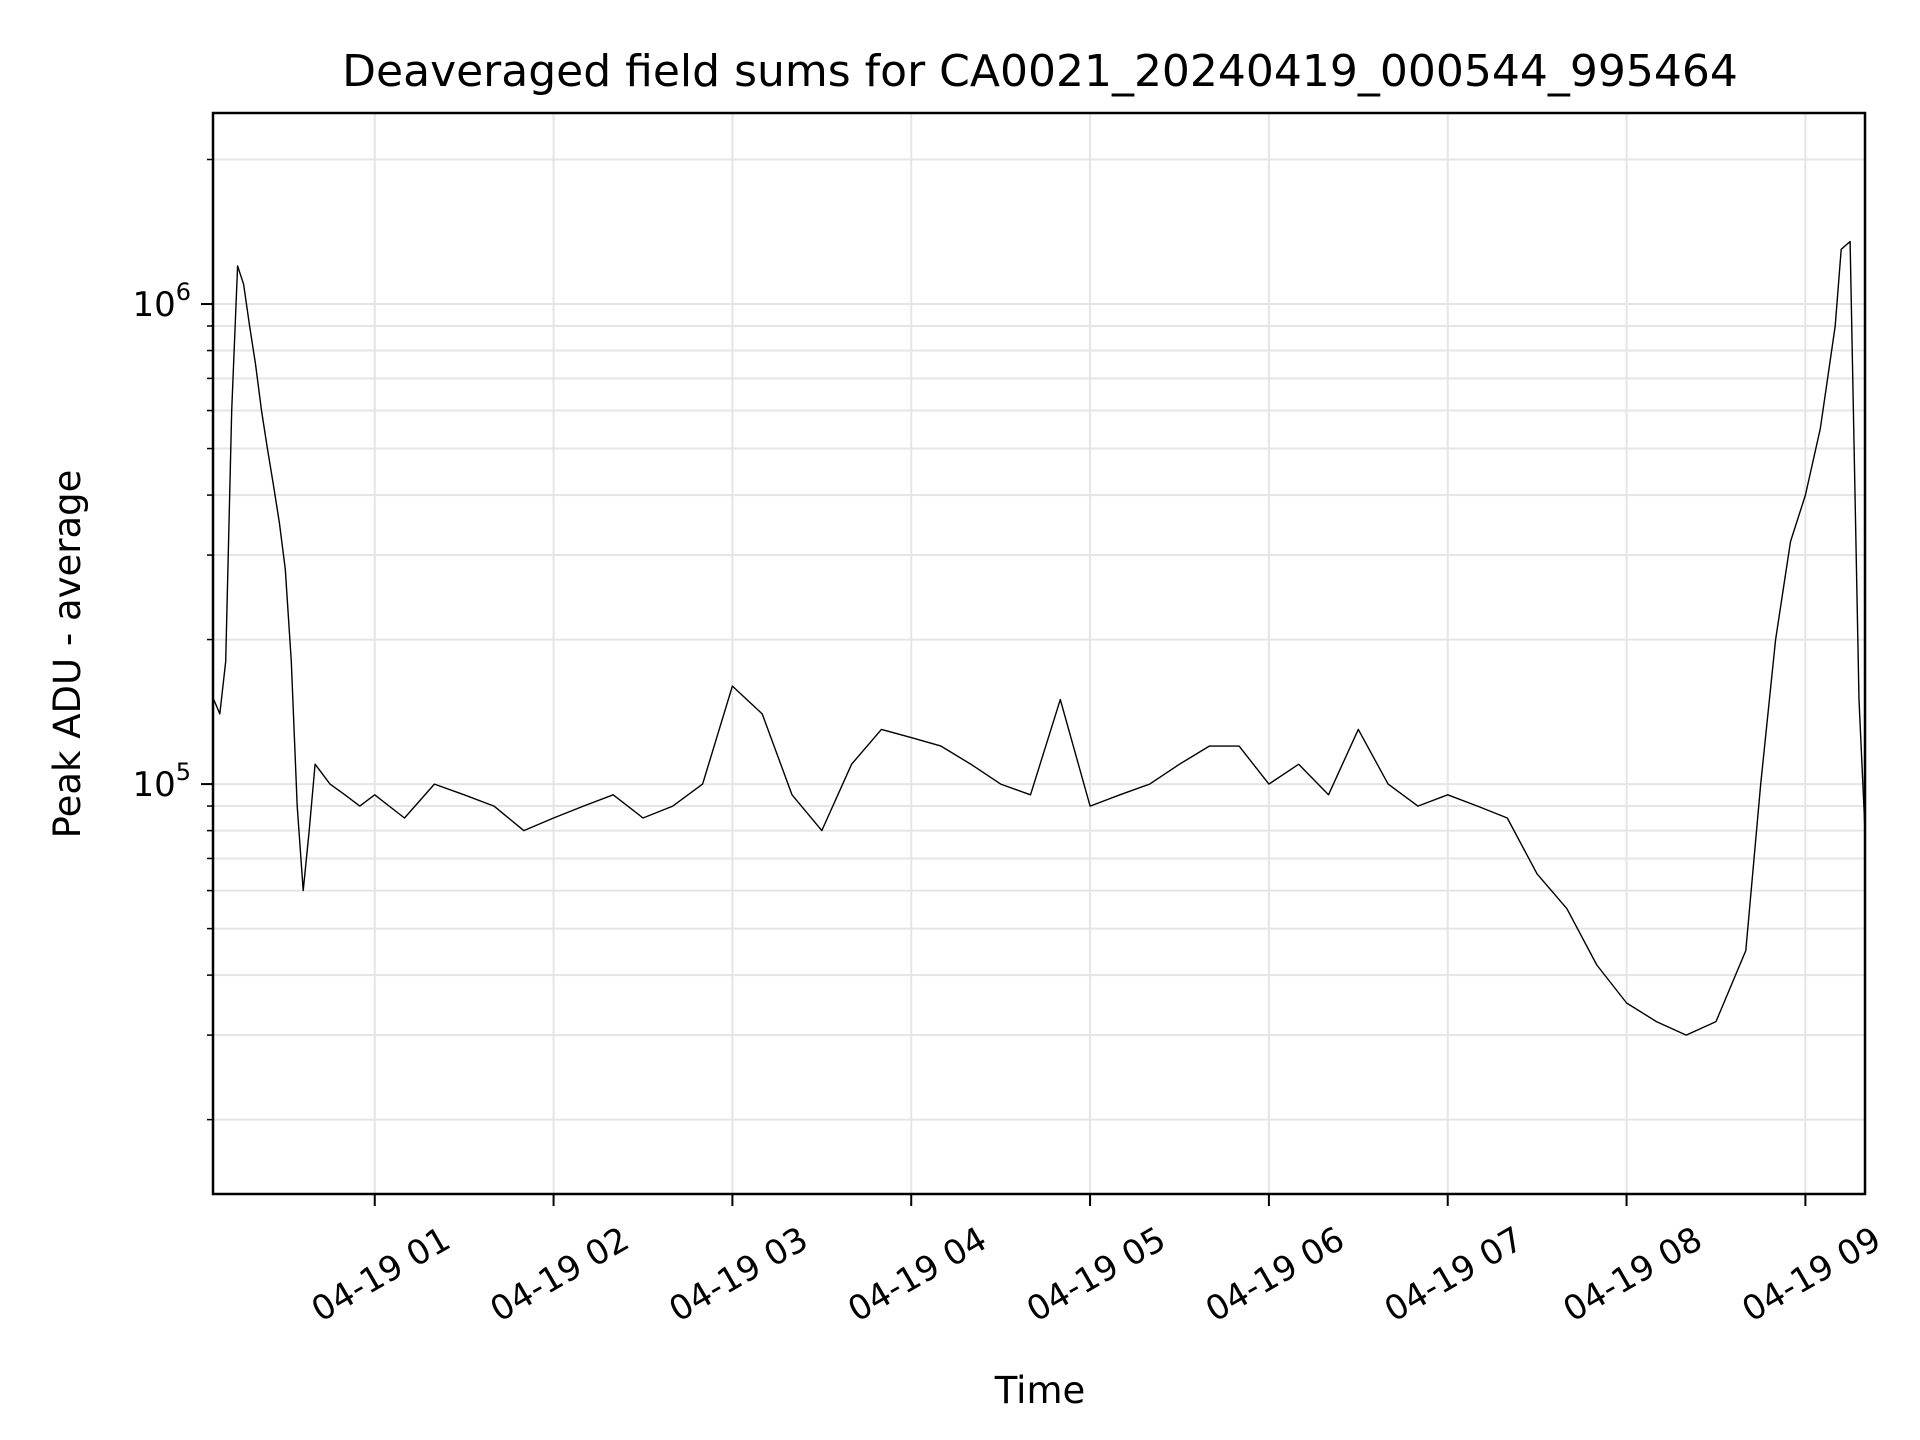  Describe the element at coordinates (161, 301) in the screenshot. I see `y-tick-label: 10⁶` at that location.